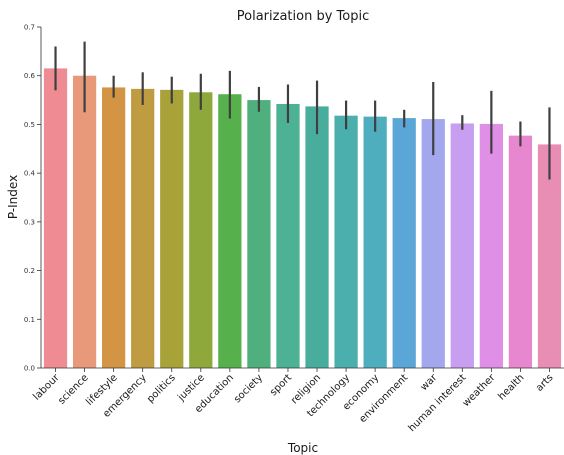  I want to click on bar-science, so click(84, 221).